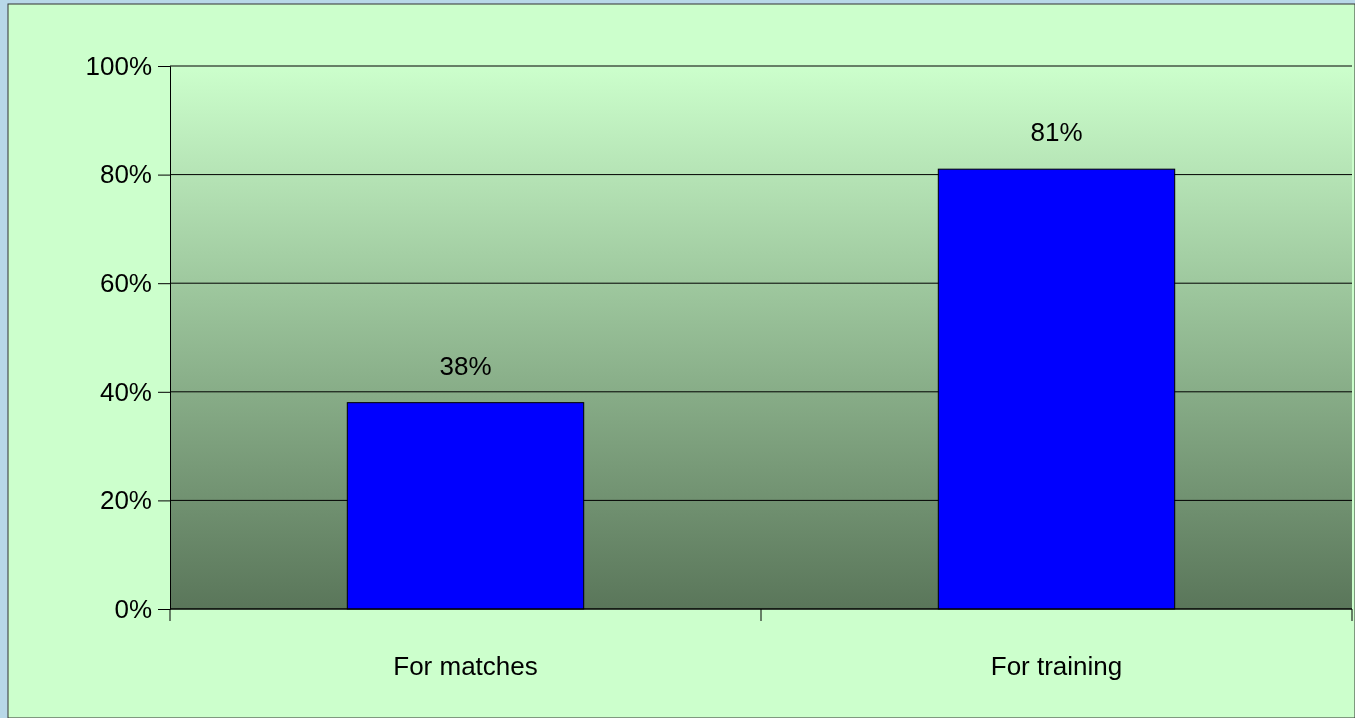  I want to click on y-tick-label: 40%, so click(125, 391).